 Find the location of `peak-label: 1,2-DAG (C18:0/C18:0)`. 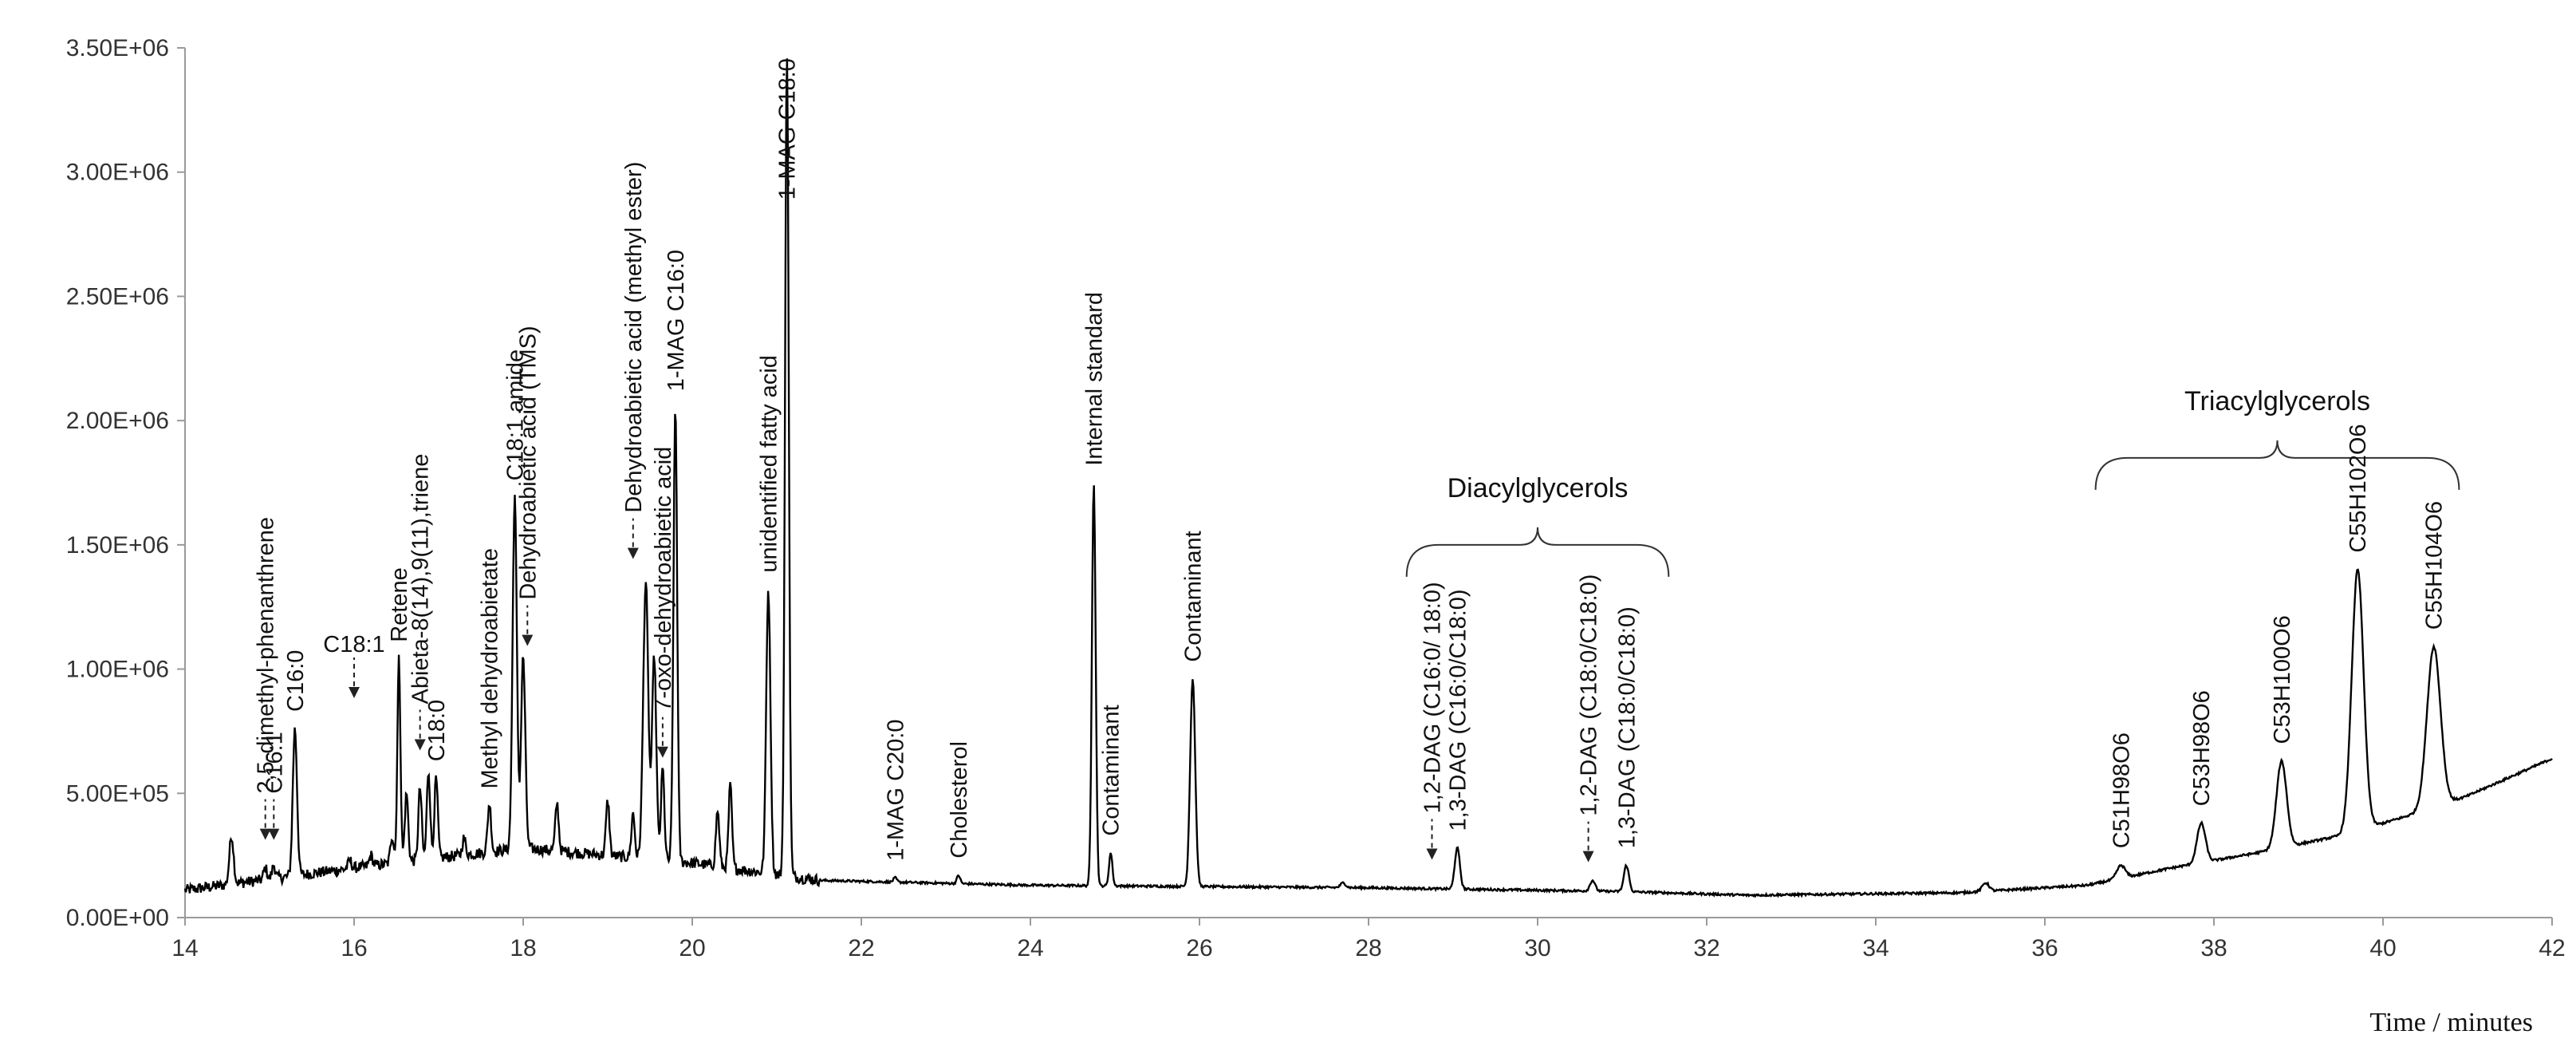

peak-label: 1,2-DAG (C18:0/C18:0) is located at coordinates (1589, 695).